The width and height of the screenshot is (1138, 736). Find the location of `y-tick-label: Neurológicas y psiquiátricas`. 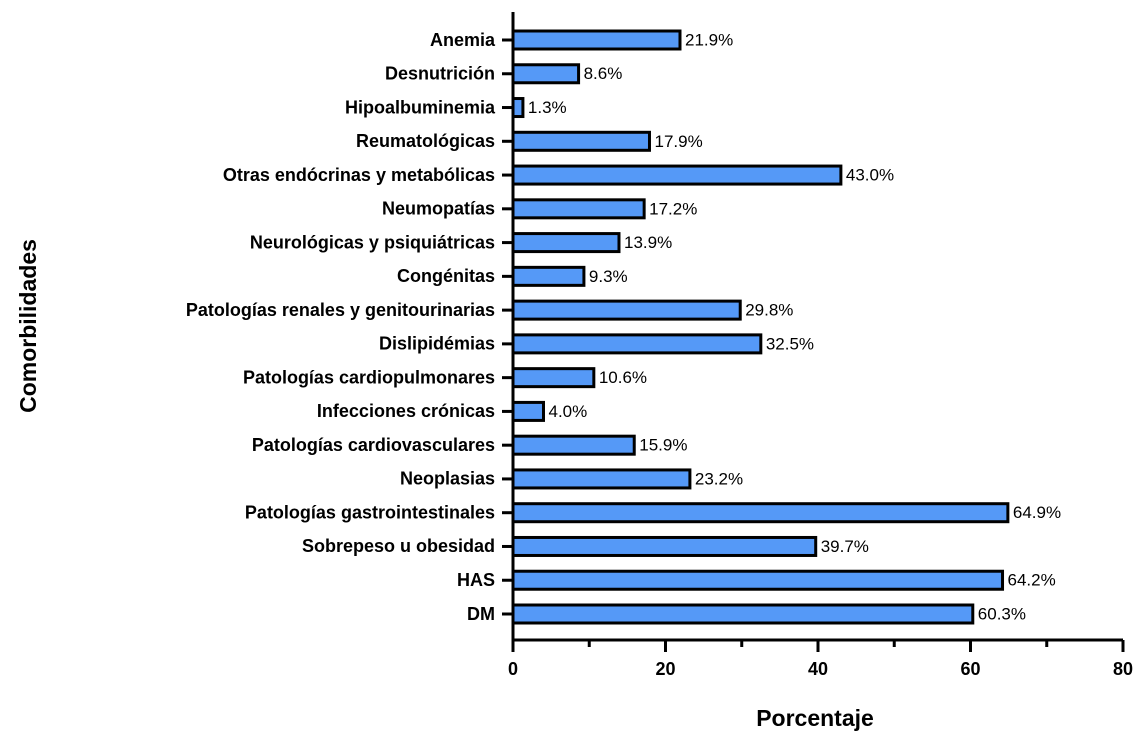

y-tick-label: Neurológicas y psiquiátricas is located at coordinates (372, 242).